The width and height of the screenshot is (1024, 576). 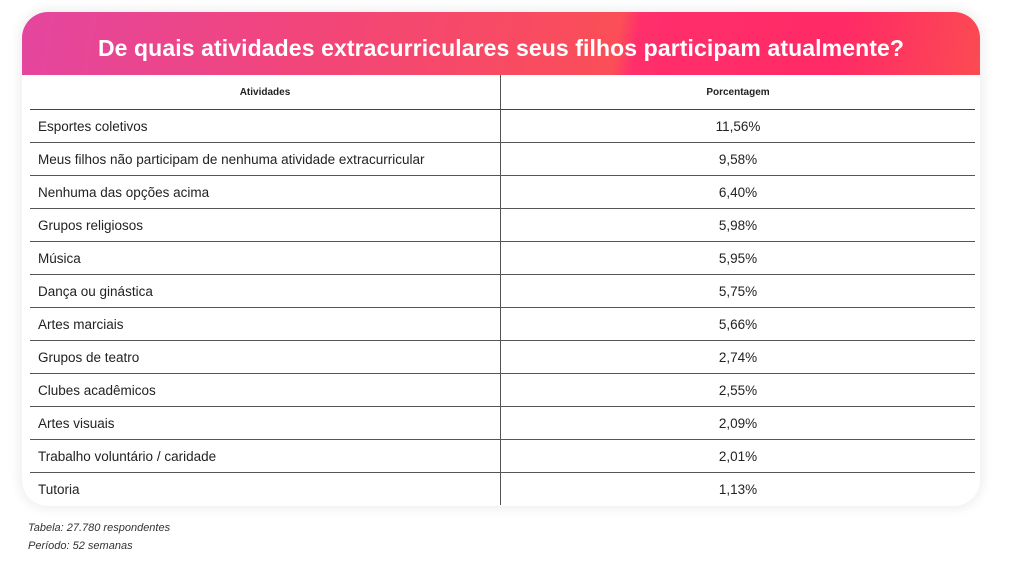 What do you see at coordinates (737, 423) in the screenshot?
I see `percentage-cell: 2,09%` at bounding box center [737, 423].